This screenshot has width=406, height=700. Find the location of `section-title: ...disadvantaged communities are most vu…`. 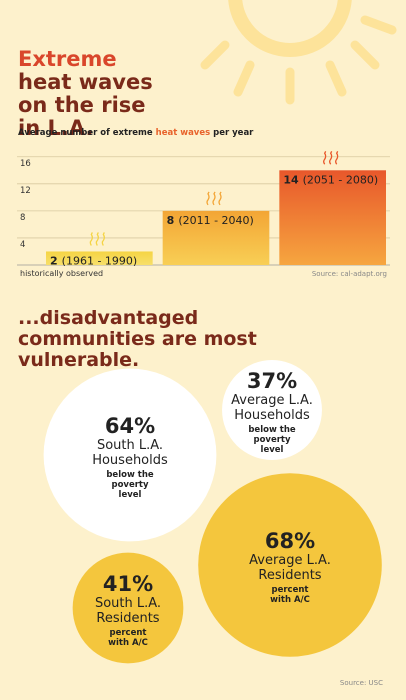

section-title: ...disadvantaged communities are most vu… is located at coordinates (137, 339).